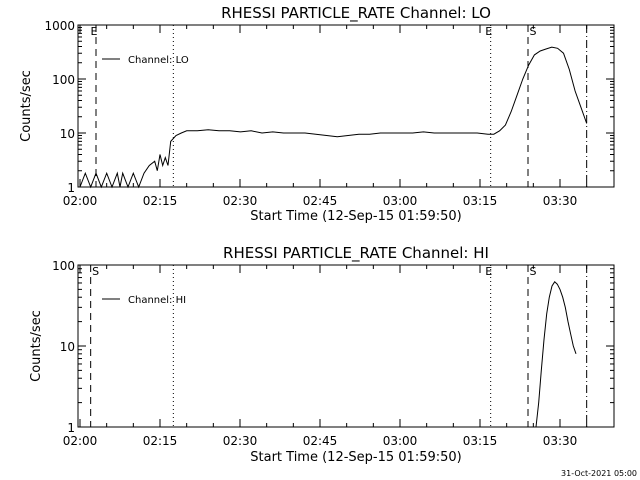  Describe the element at coordinates (356, 253) in the screenshot. I see `chart-title: RHESSI PARTICLE_RATE Channel: HI` at that location.